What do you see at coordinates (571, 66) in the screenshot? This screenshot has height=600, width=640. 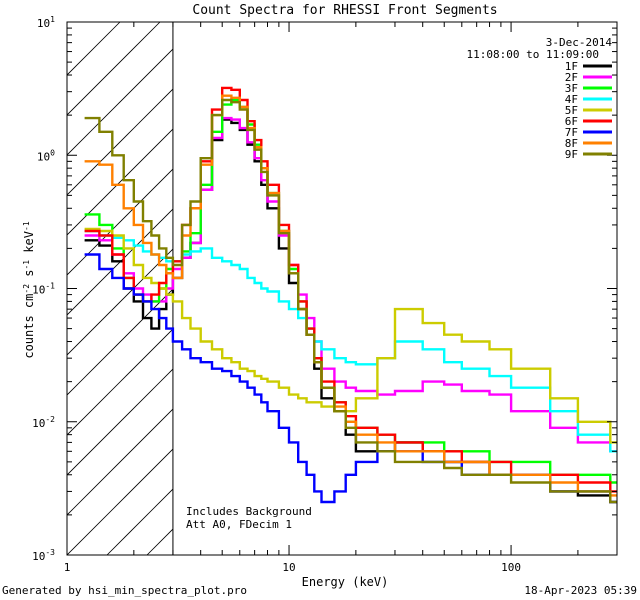 I see `legend-label-1f: 1F` at bounding box center [571, 66].